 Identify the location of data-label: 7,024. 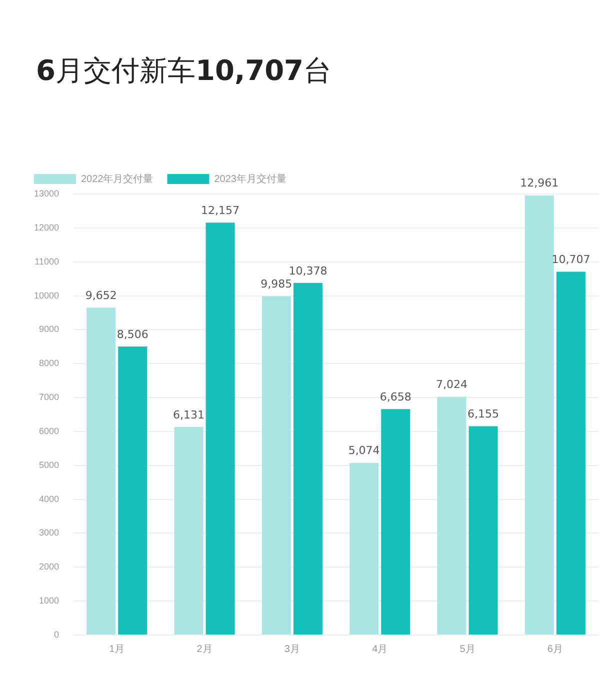
(452, 385).